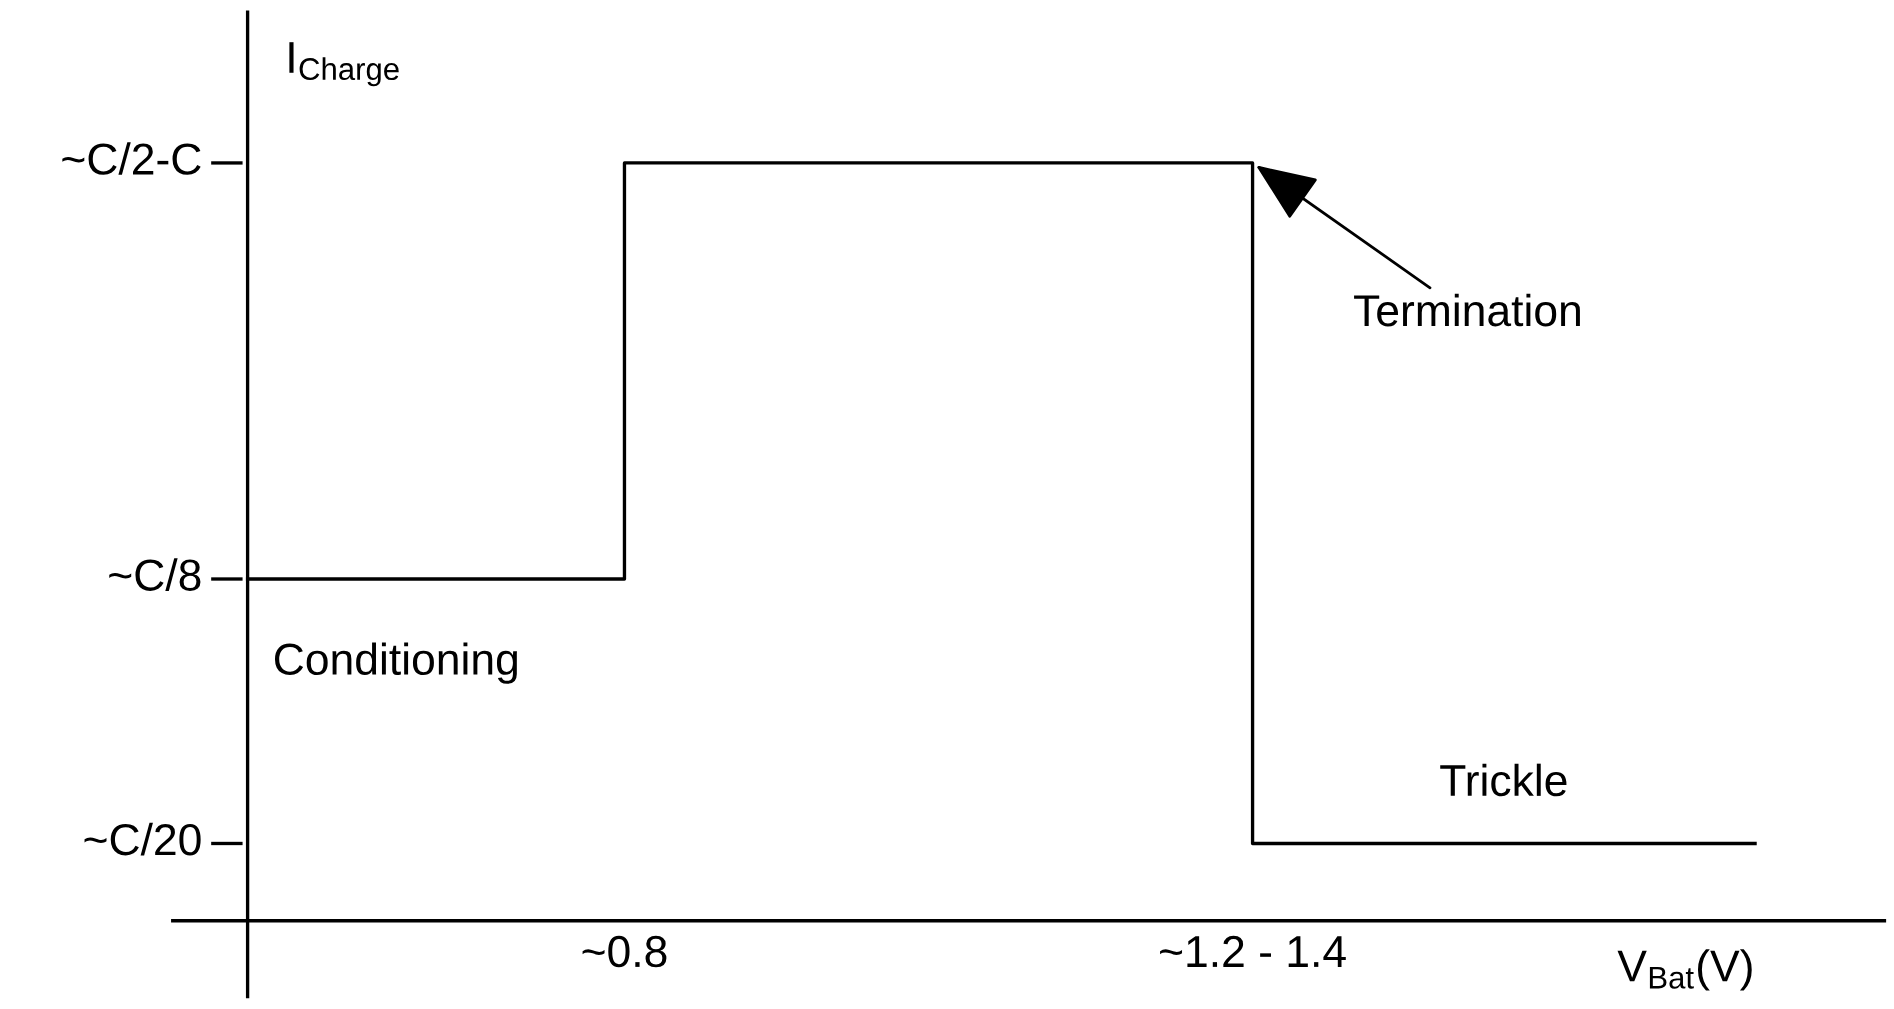 This screenshot has height=1009, width=1894. What do you see at coordinates (344, 64) in the screenshot?
I see `y-axis-title: I$_{Charge}$` at bounding box center [344, 64].